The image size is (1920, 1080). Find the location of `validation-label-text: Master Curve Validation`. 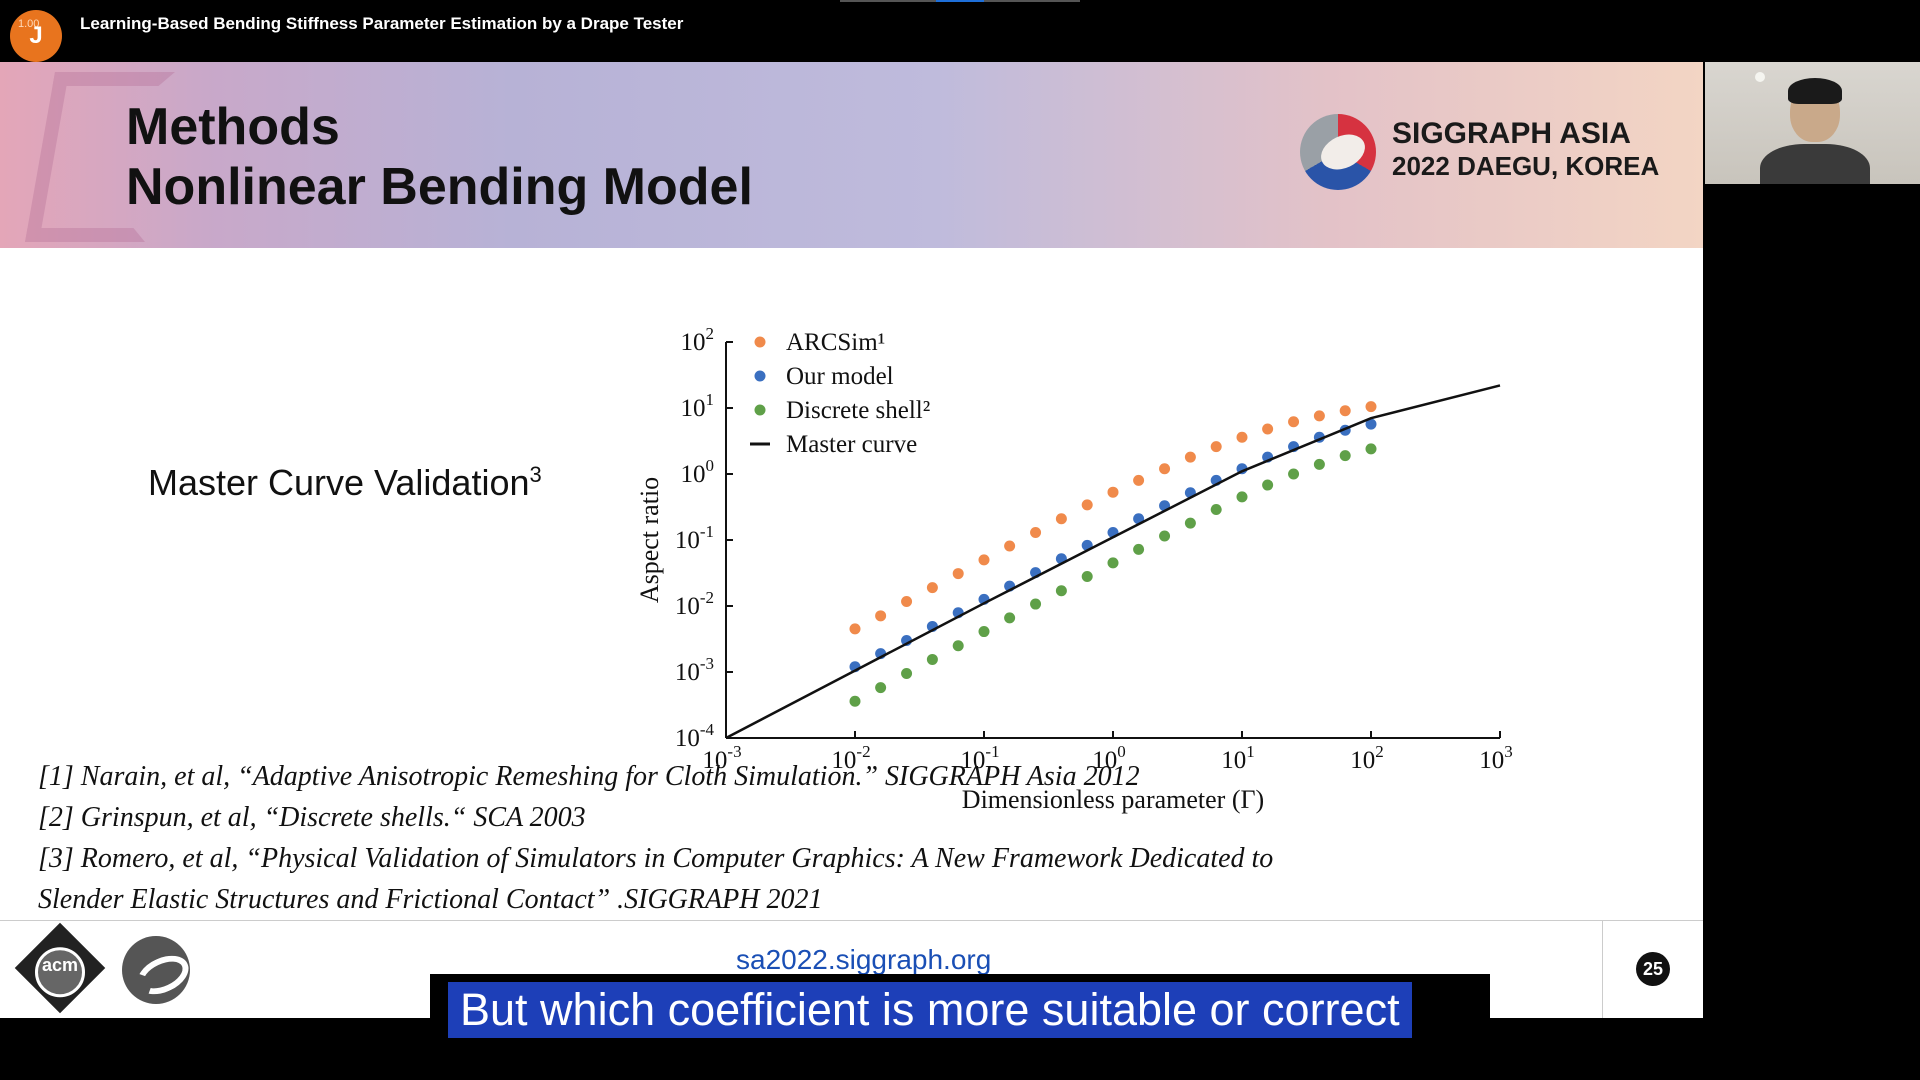

validation-label-text: Master Curve Validation is located at coordinates (339, 482).